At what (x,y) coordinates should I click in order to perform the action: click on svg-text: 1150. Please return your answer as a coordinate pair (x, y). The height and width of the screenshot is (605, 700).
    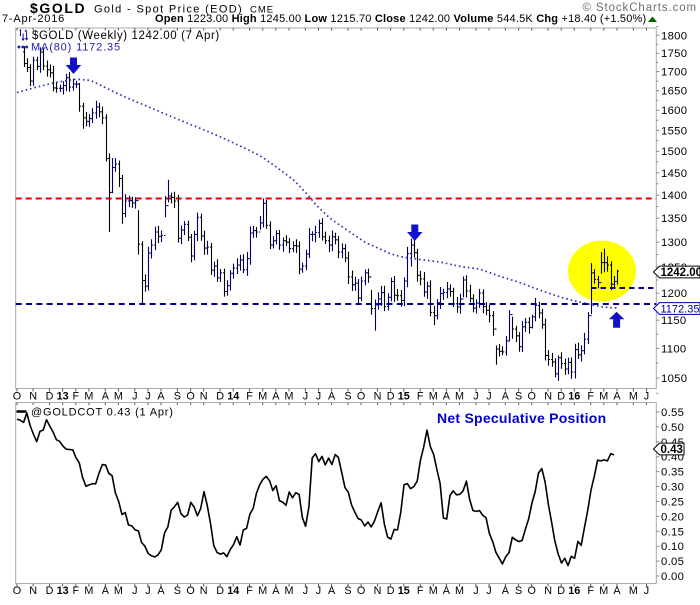
    Looking at the image, I should click on (674, 321).